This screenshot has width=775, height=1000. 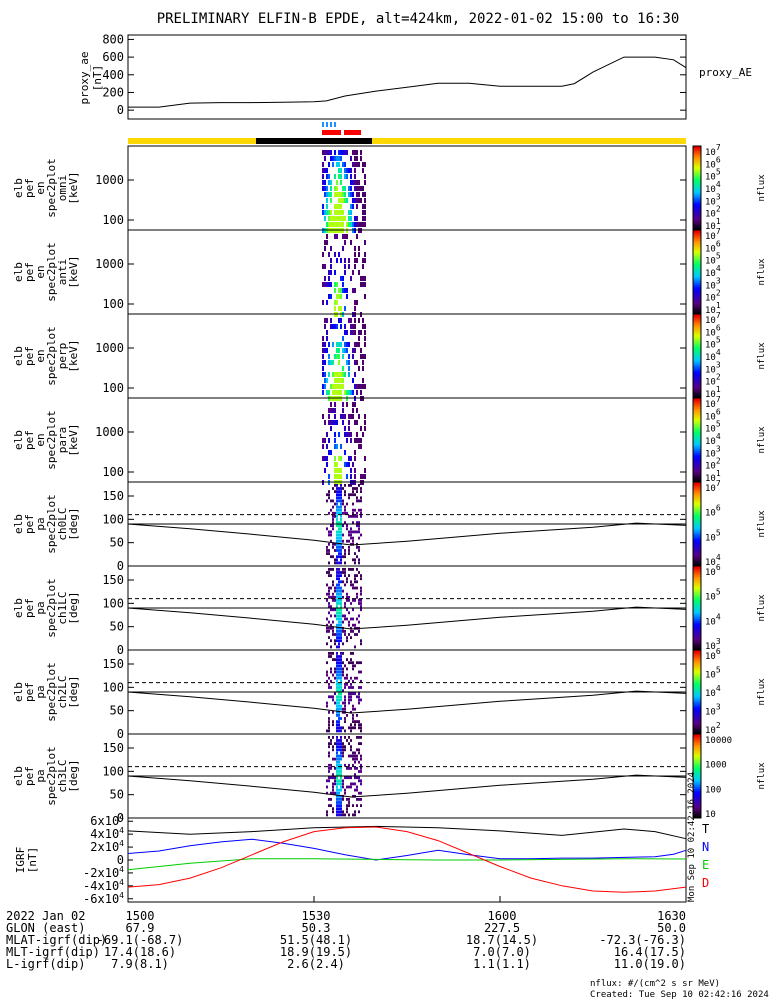 I want to click on panel-ylabel-line: ch1LC, so click(x=62, y=607).